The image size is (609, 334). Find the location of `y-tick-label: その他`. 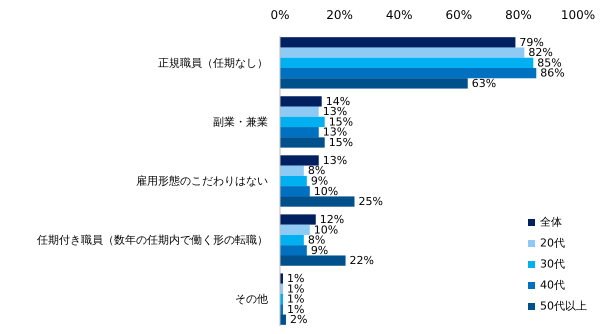

y-tick-label: その他 is located at coordinates (251, 299).